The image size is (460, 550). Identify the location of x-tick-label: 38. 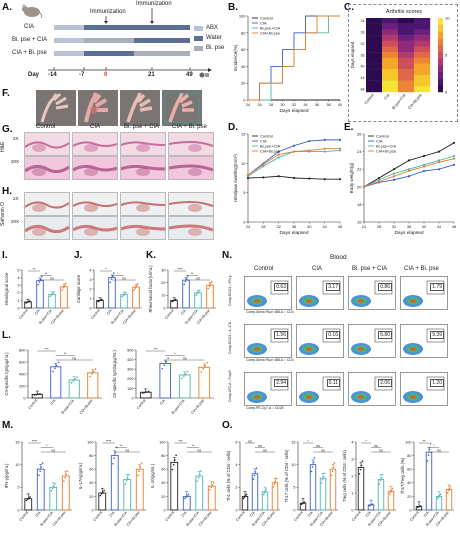
(328, 105).